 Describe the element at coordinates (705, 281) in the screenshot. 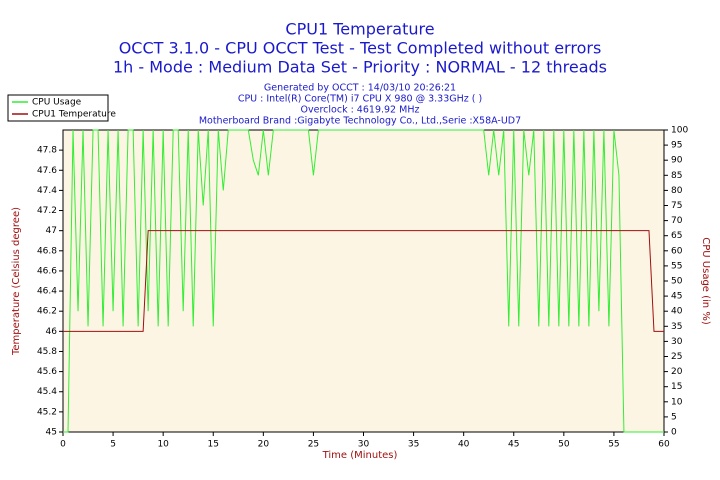

I see `y2-axis-label: CPU Usage (in %)` at that location.